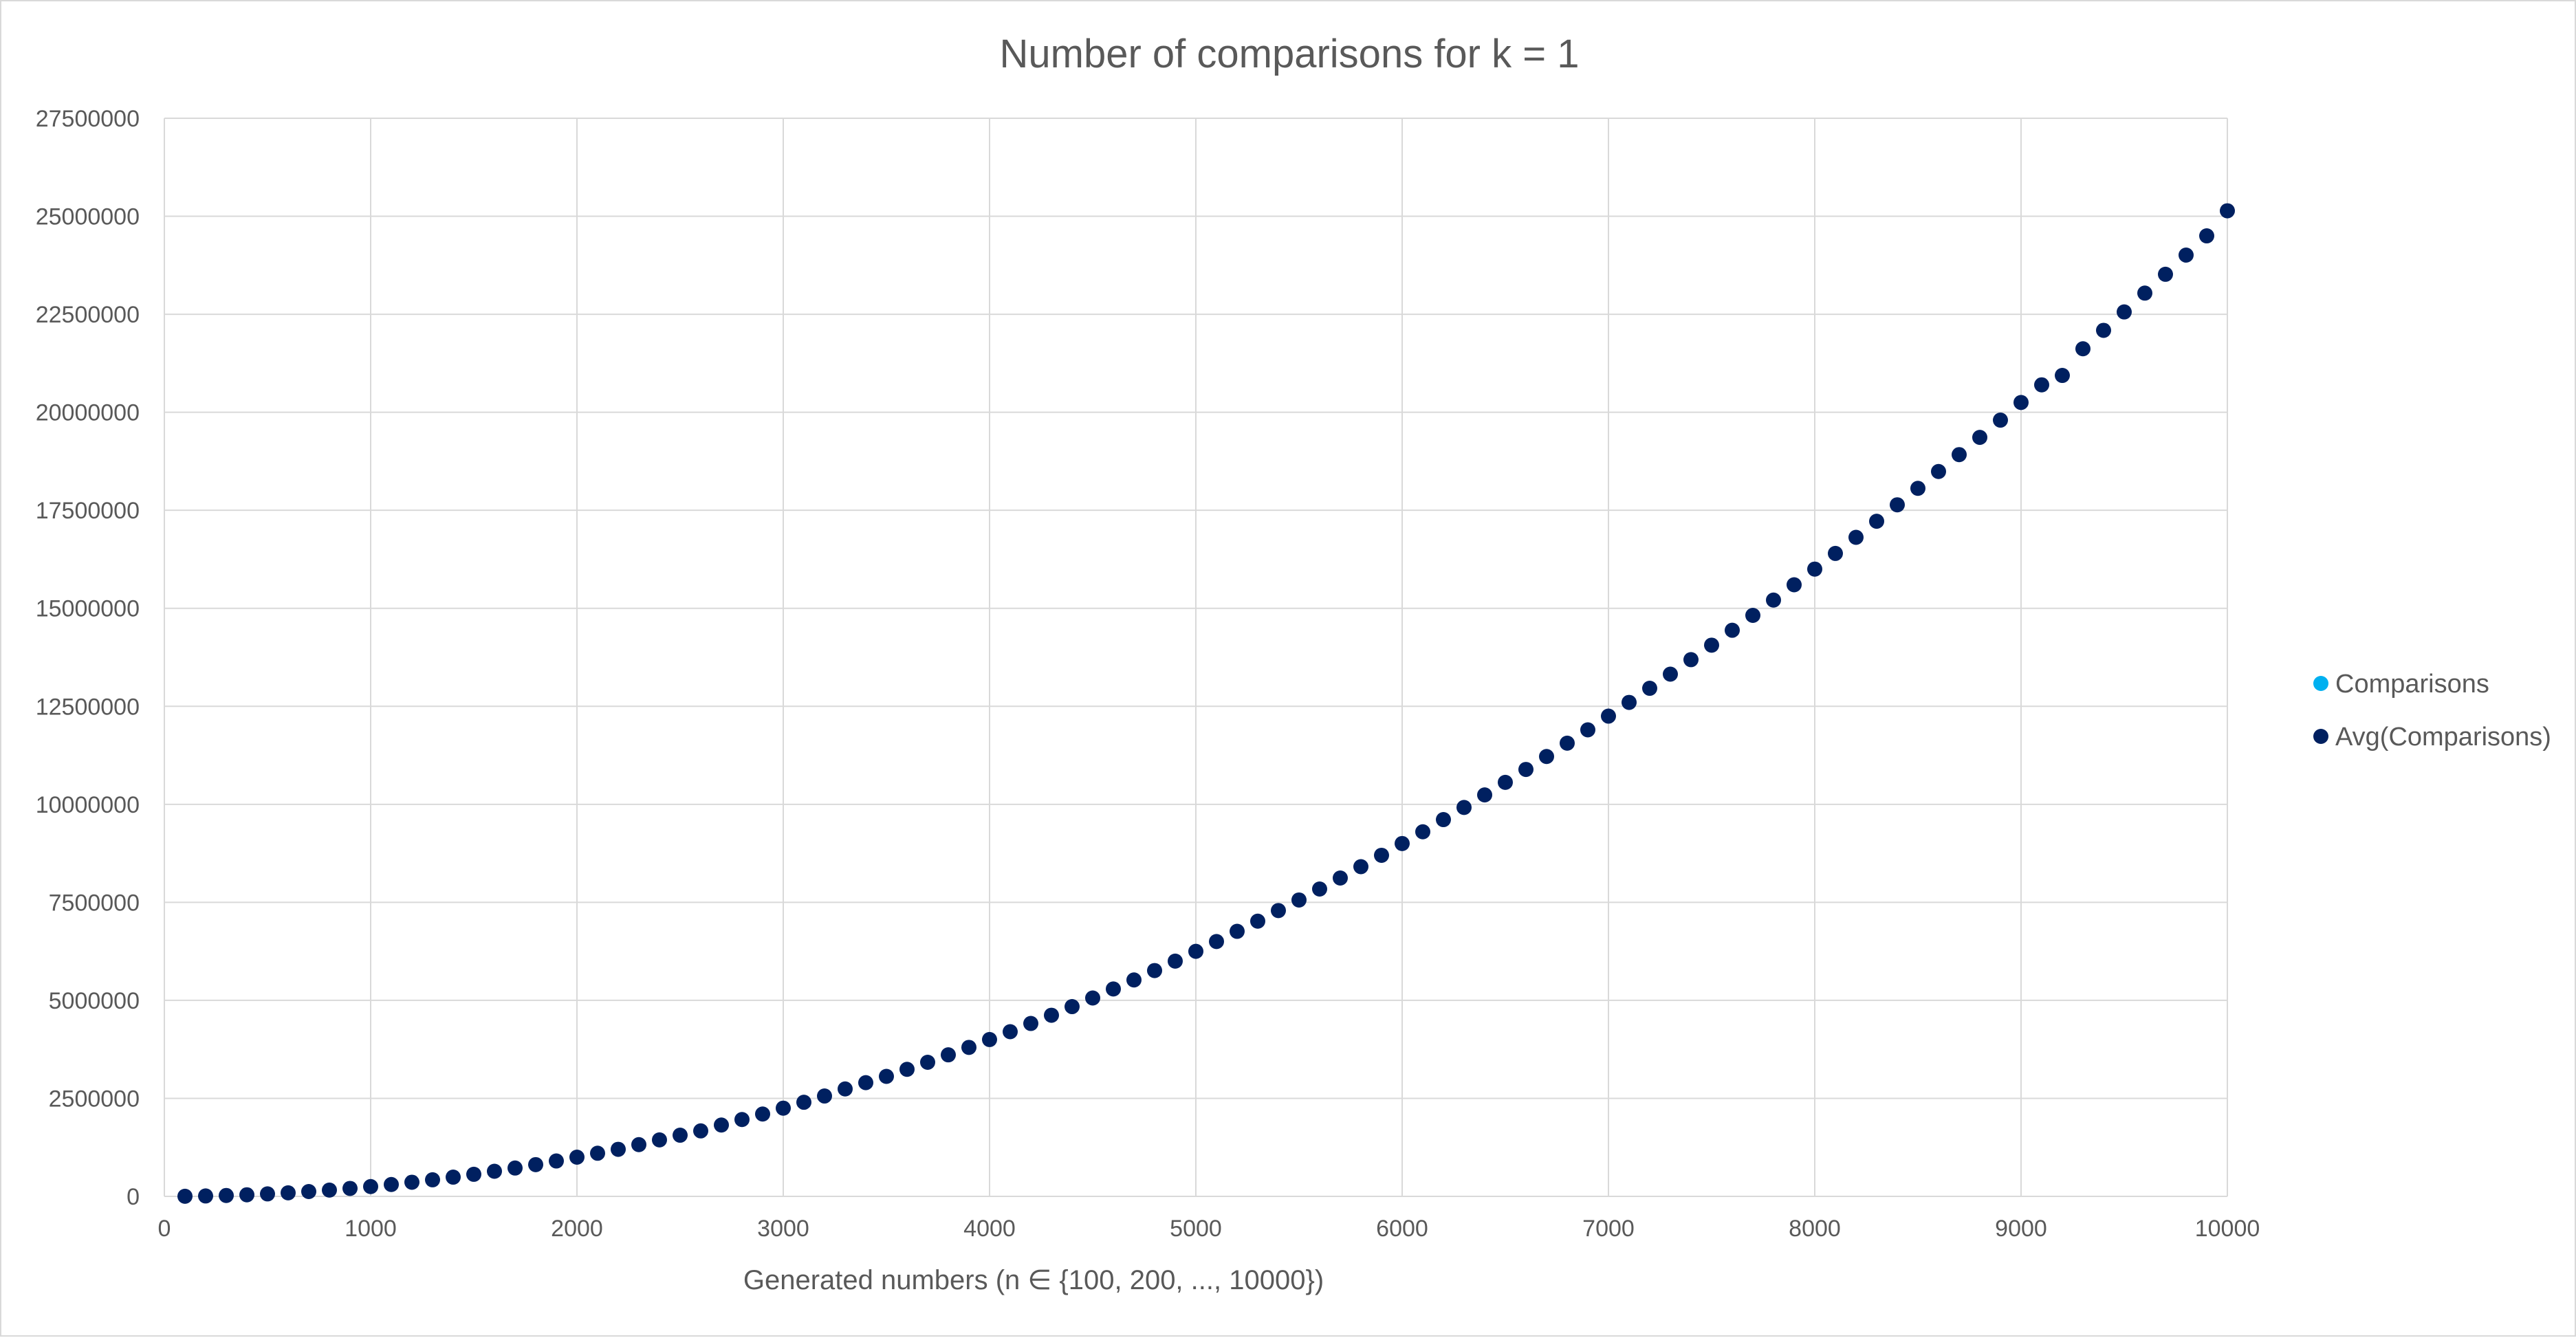 The image size is (2576, 1338). Describe the element at coordinates (989, 1229) in the screenshot. I see `x-tick-label: 4000` at that location.